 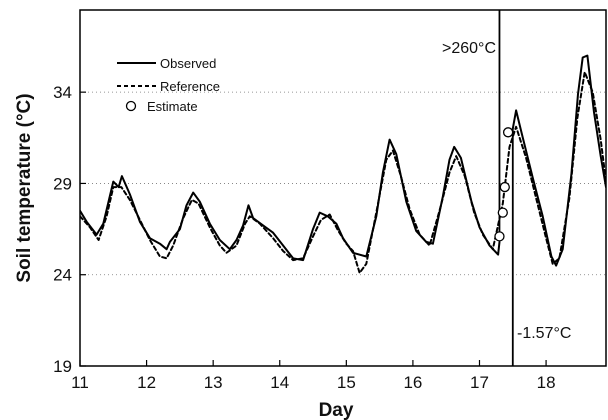 I want to click on estimate-marker-layer, so click(x=504, y=184).